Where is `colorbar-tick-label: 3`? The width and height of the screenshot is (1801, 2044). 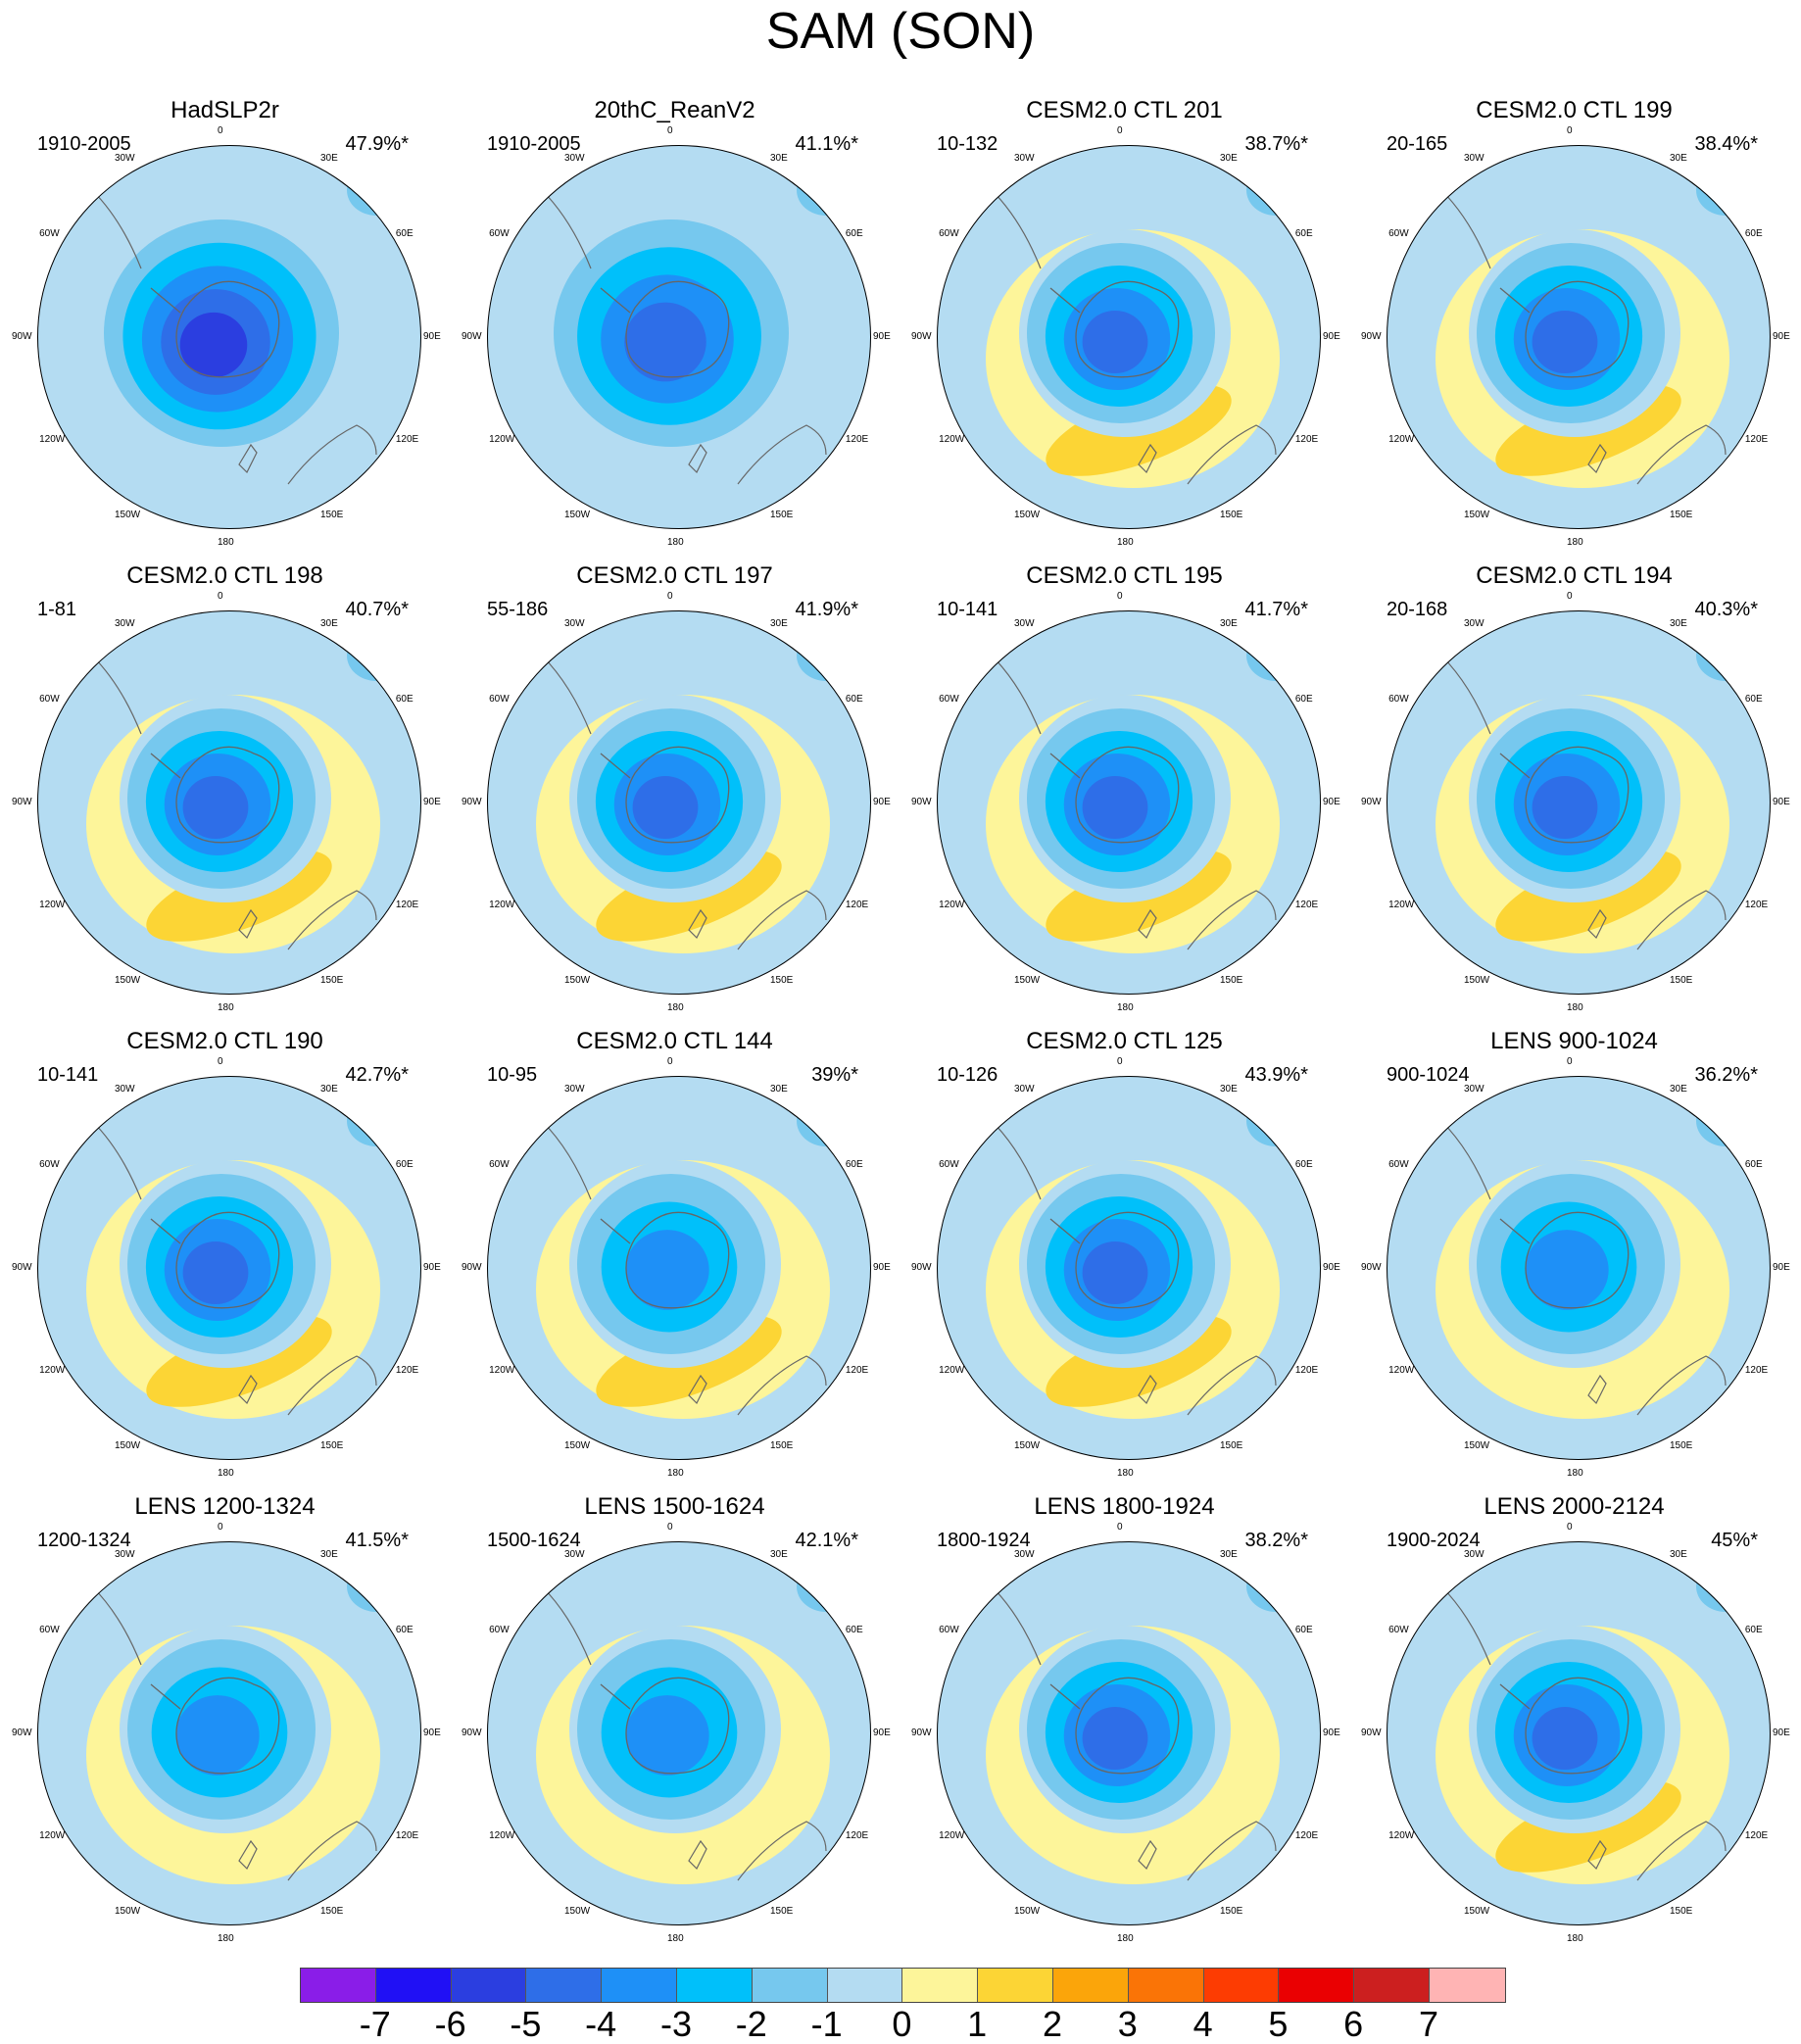
colorbar-tick-label: 3 is located at coordinates (1127, 2024).